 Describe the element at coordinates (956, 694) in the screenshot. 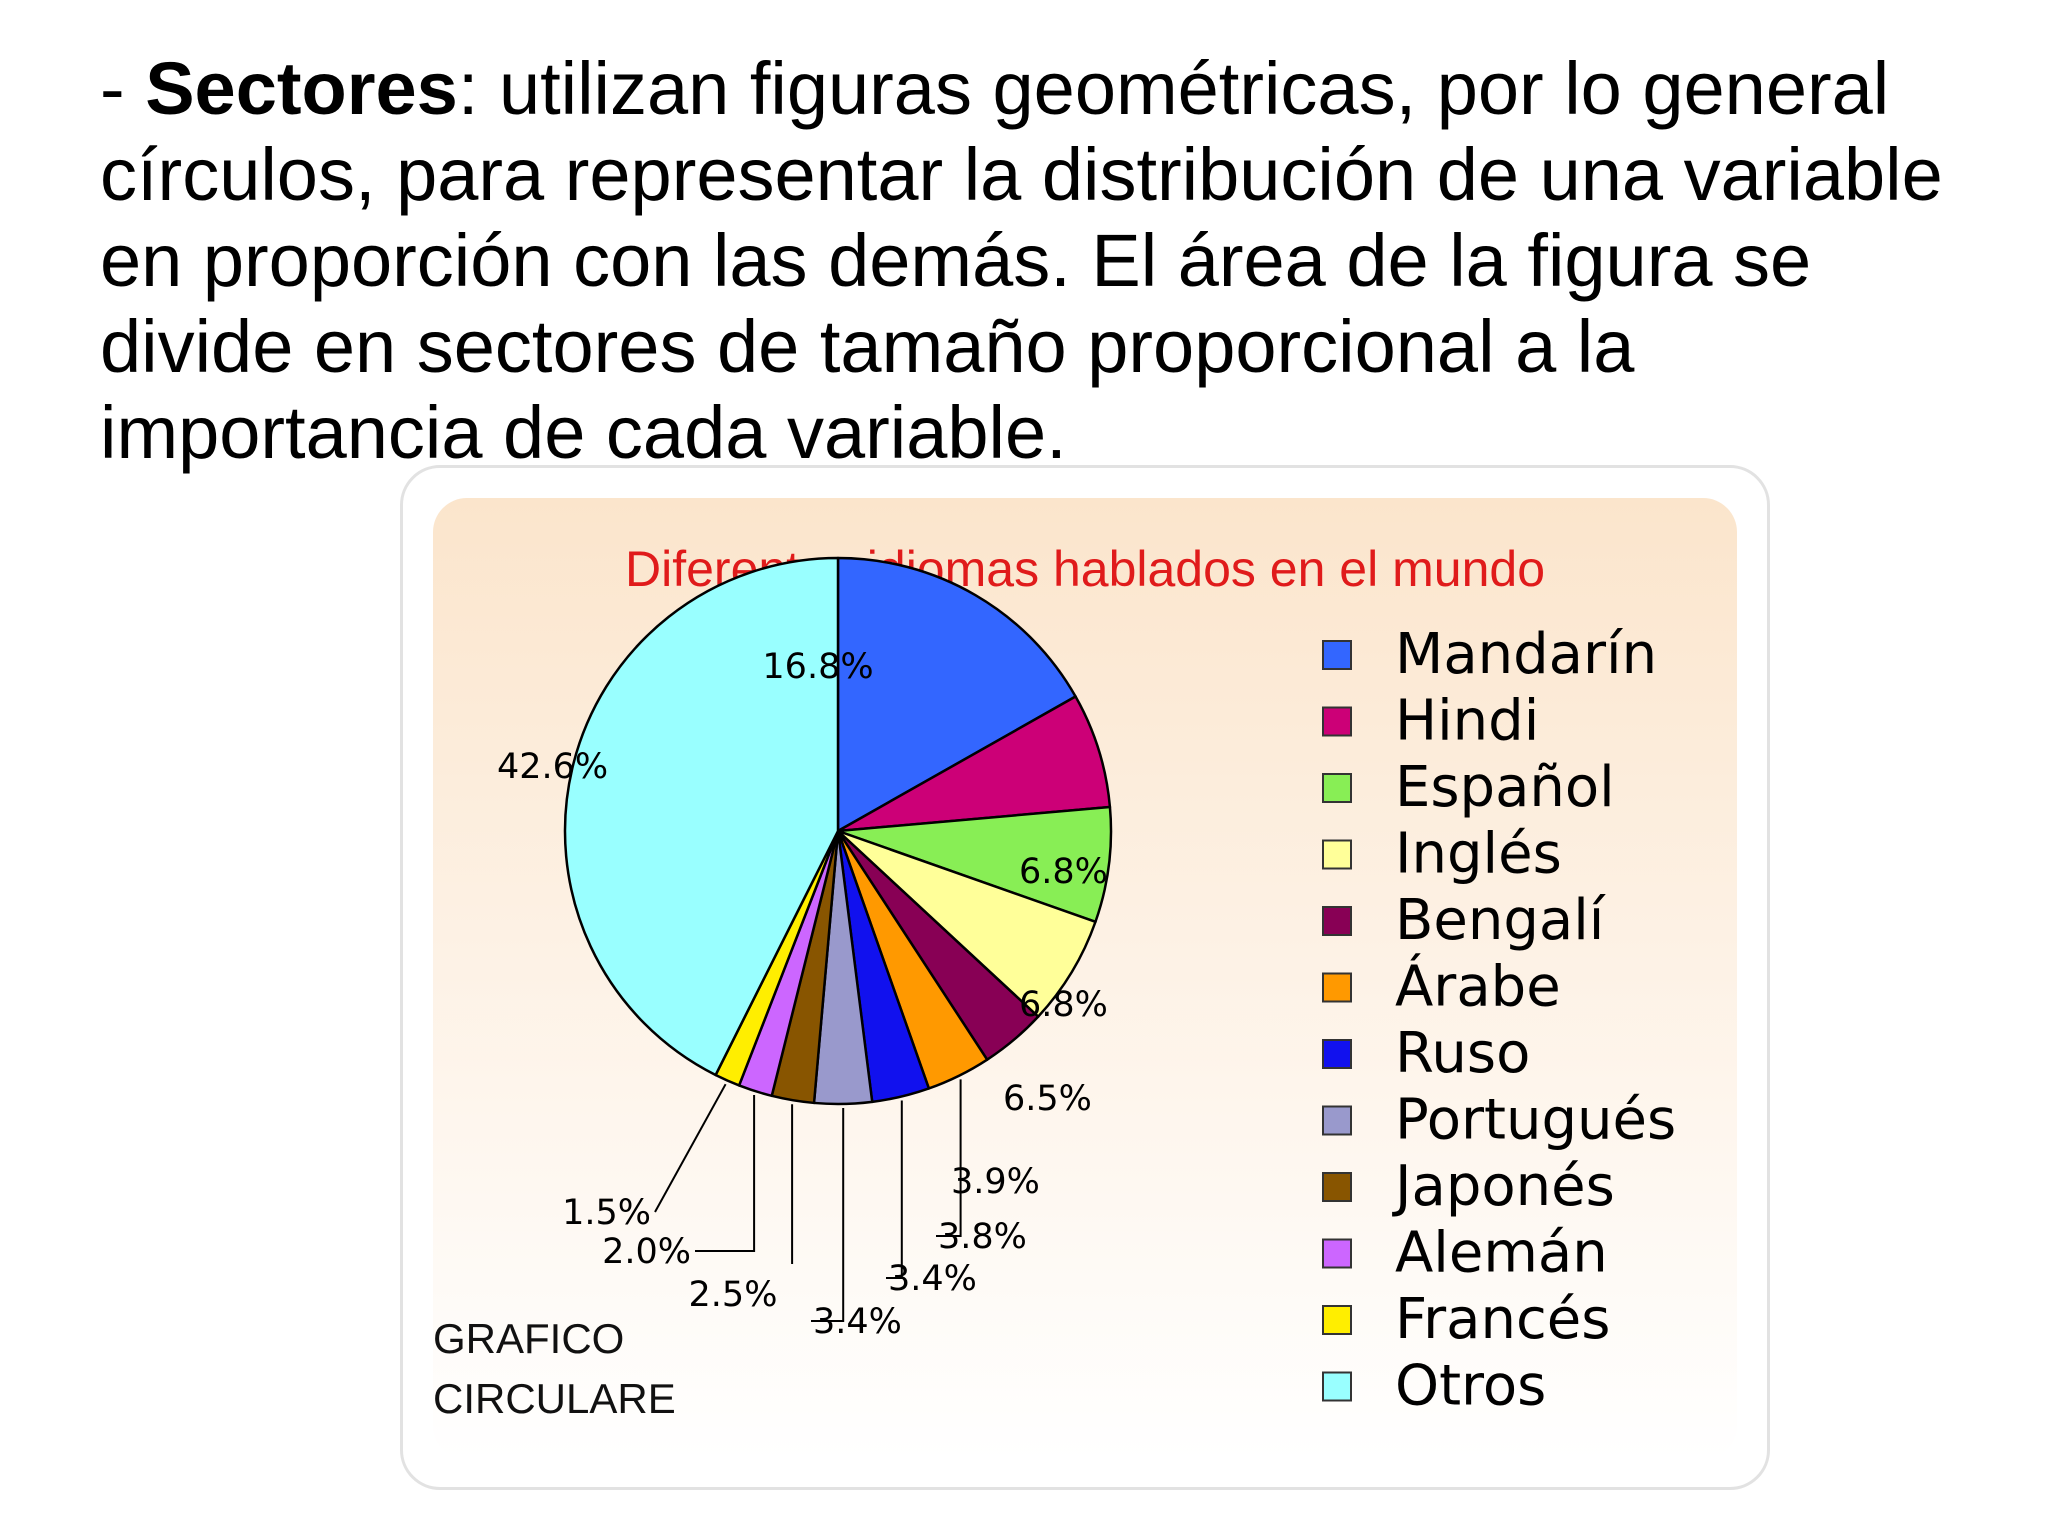

I see `pie-slice-mandarin` at that location.